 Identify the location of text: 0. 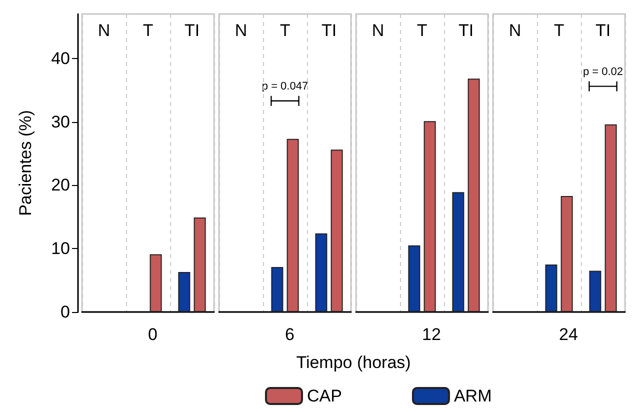
(153, 334).